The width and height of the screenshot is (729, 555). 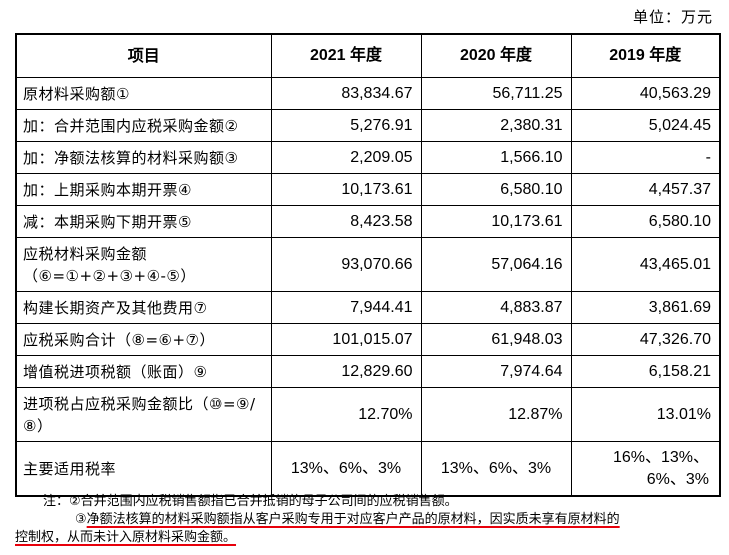 What do you see at coordinates (367, 538) in the screenshot?
I see `note-2-continued: 控制权，从而未计入原材料采购金额。` at bounding box center [367, 538].